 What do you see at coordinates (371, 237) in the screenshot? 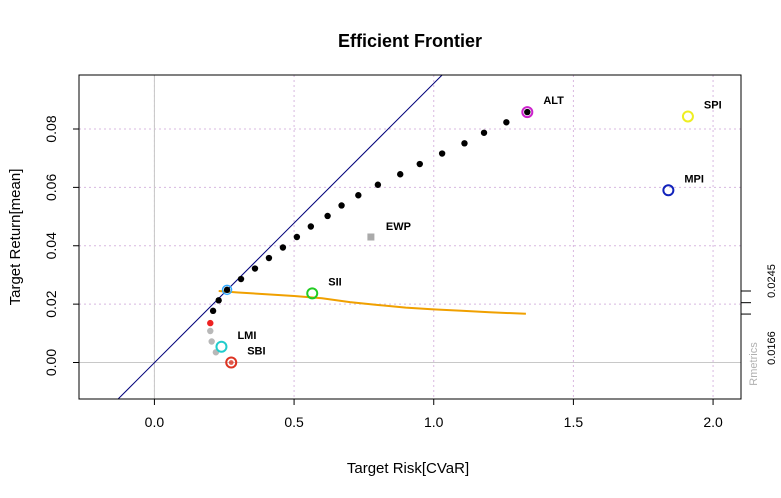
I see `equal-weights-marker` at bounding box center [371, 237].